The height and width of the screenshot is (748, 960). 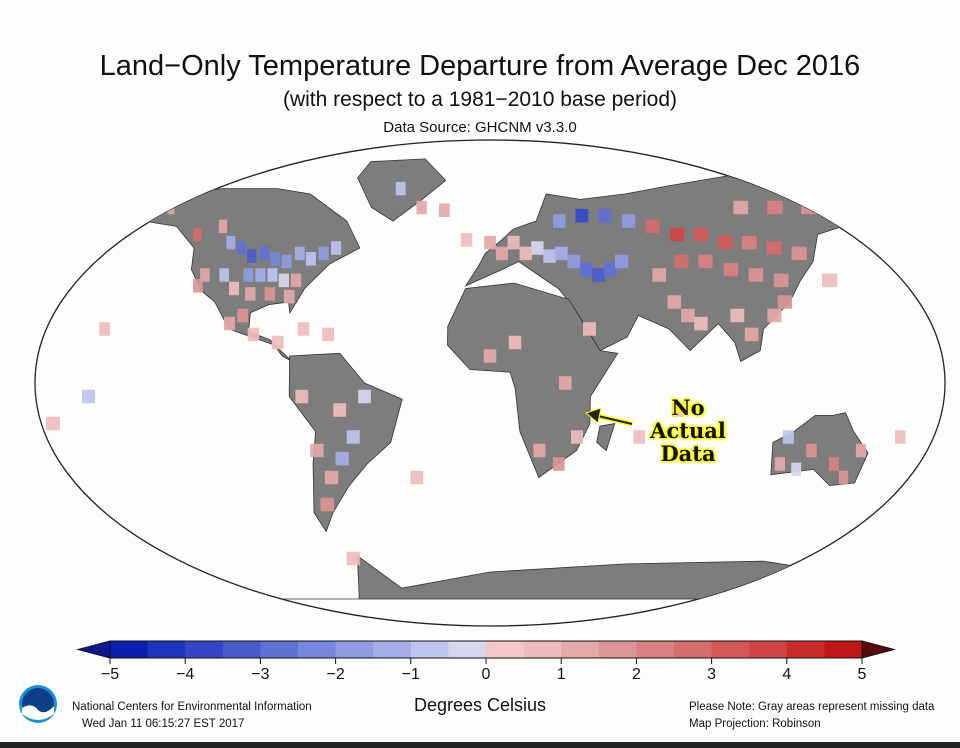 What do you see at coordinates (480, 127) in the screenshot?
I see `data-source: Data Source: GHCNM v3.3.0` at bounding box center [480, 127].